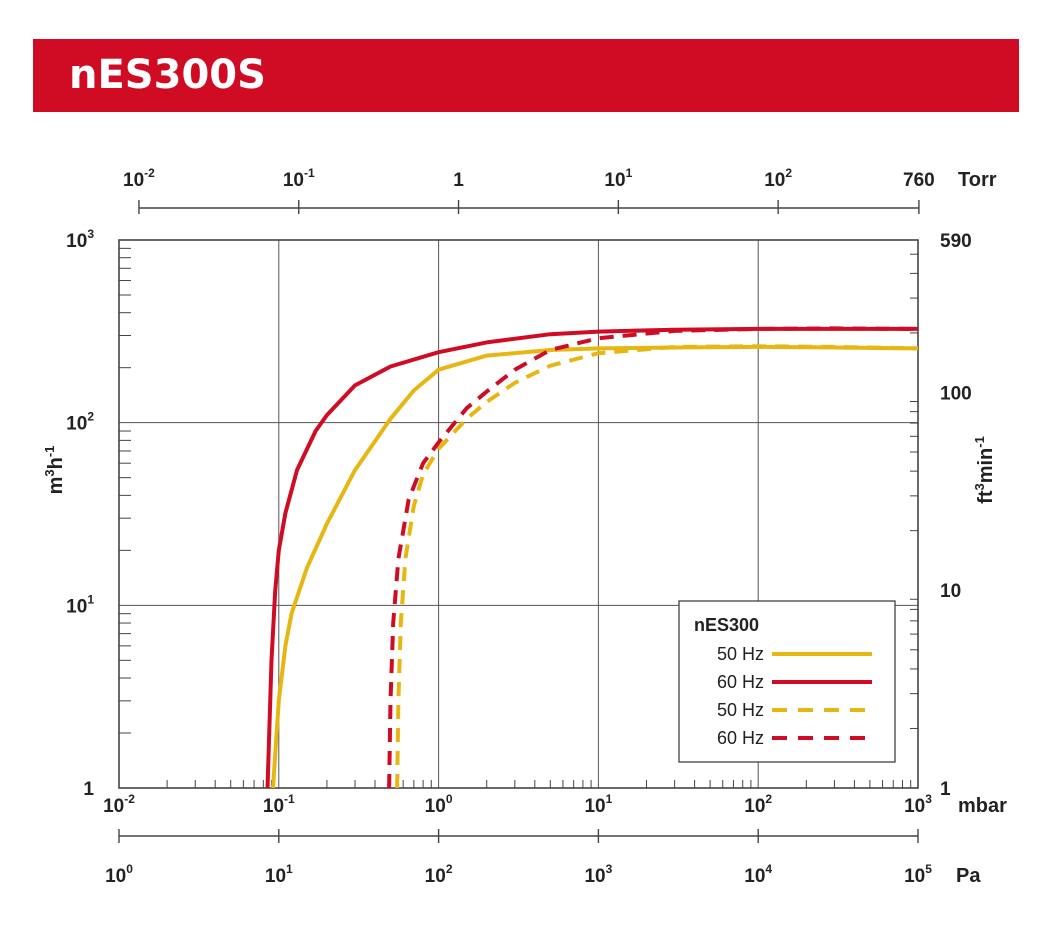 The image size is (1051, 938). I want to click on mbar-tick-label: 10¹, so click(598, 804).